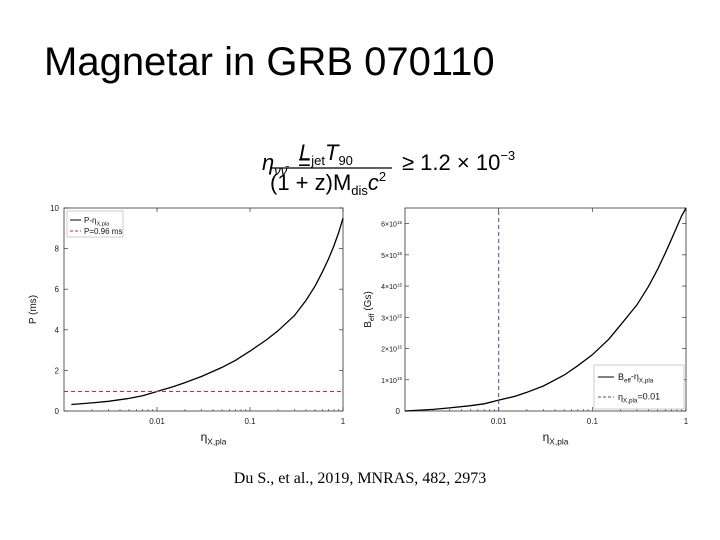 Image resolution: width=720 pixels, height=540 pixels. I want to click on y-tick-label: 4, so click(57, 330).